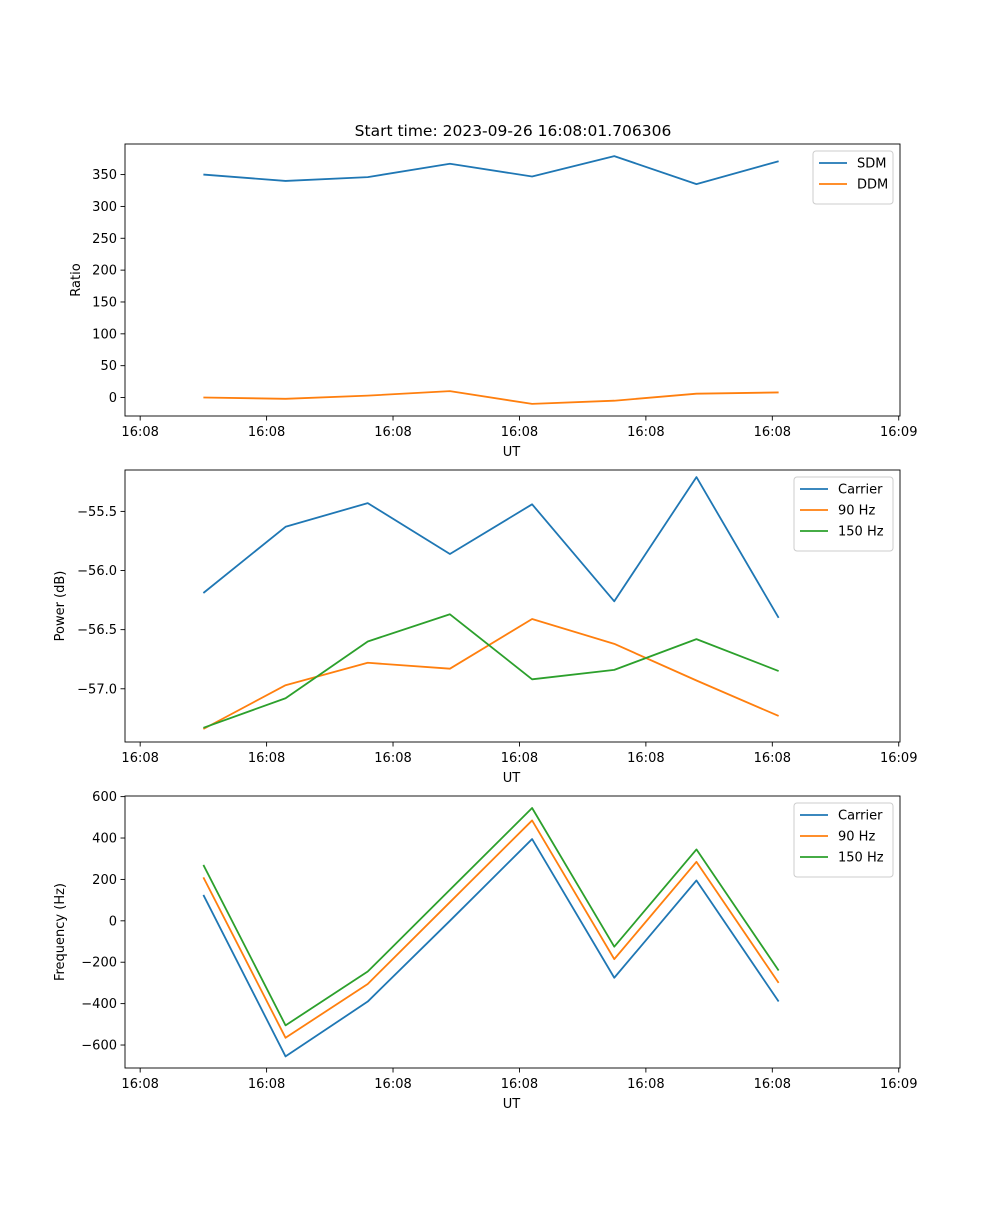 This screenshot has width=1000, height=1205. I want to click on power-series-carrier, so click(491, 547).